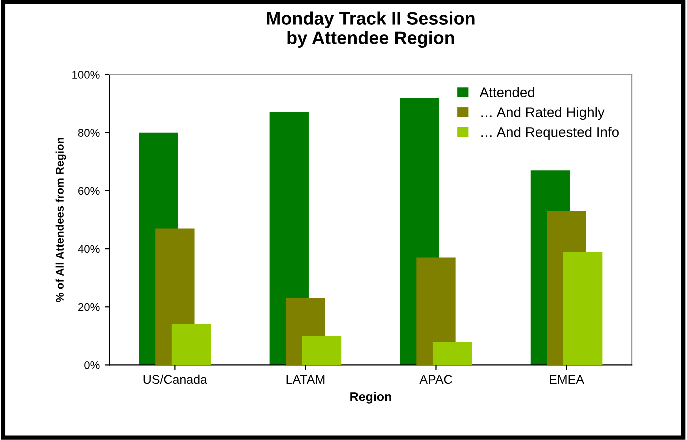  I want to click on x-tick-label: EMEA, so click(567, 379).